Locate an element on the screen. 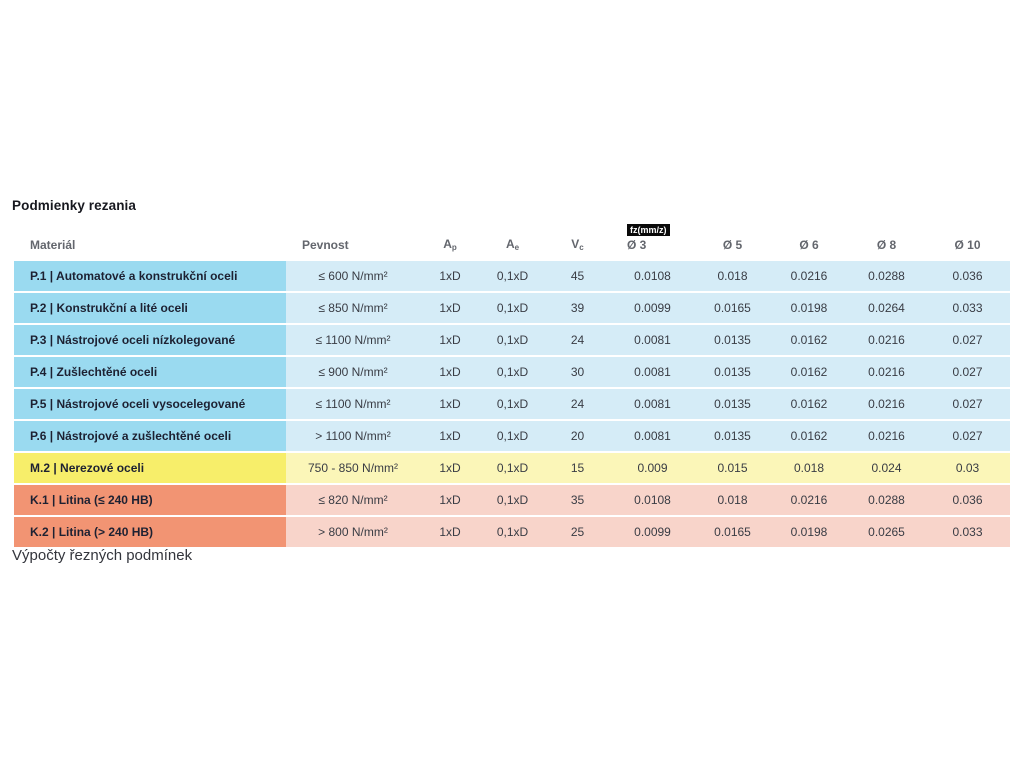 This screenshot has width=1024, height=768. header-ae: Ae is located at coordinates (512, 244).